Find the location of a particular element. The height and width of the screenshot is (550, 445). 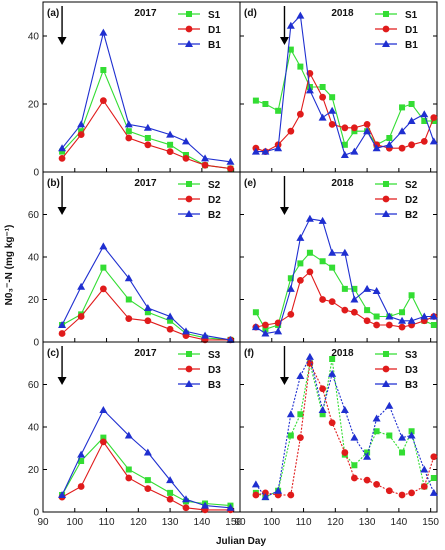

x-tick-label: 120 is located at coordinates (335, 522).